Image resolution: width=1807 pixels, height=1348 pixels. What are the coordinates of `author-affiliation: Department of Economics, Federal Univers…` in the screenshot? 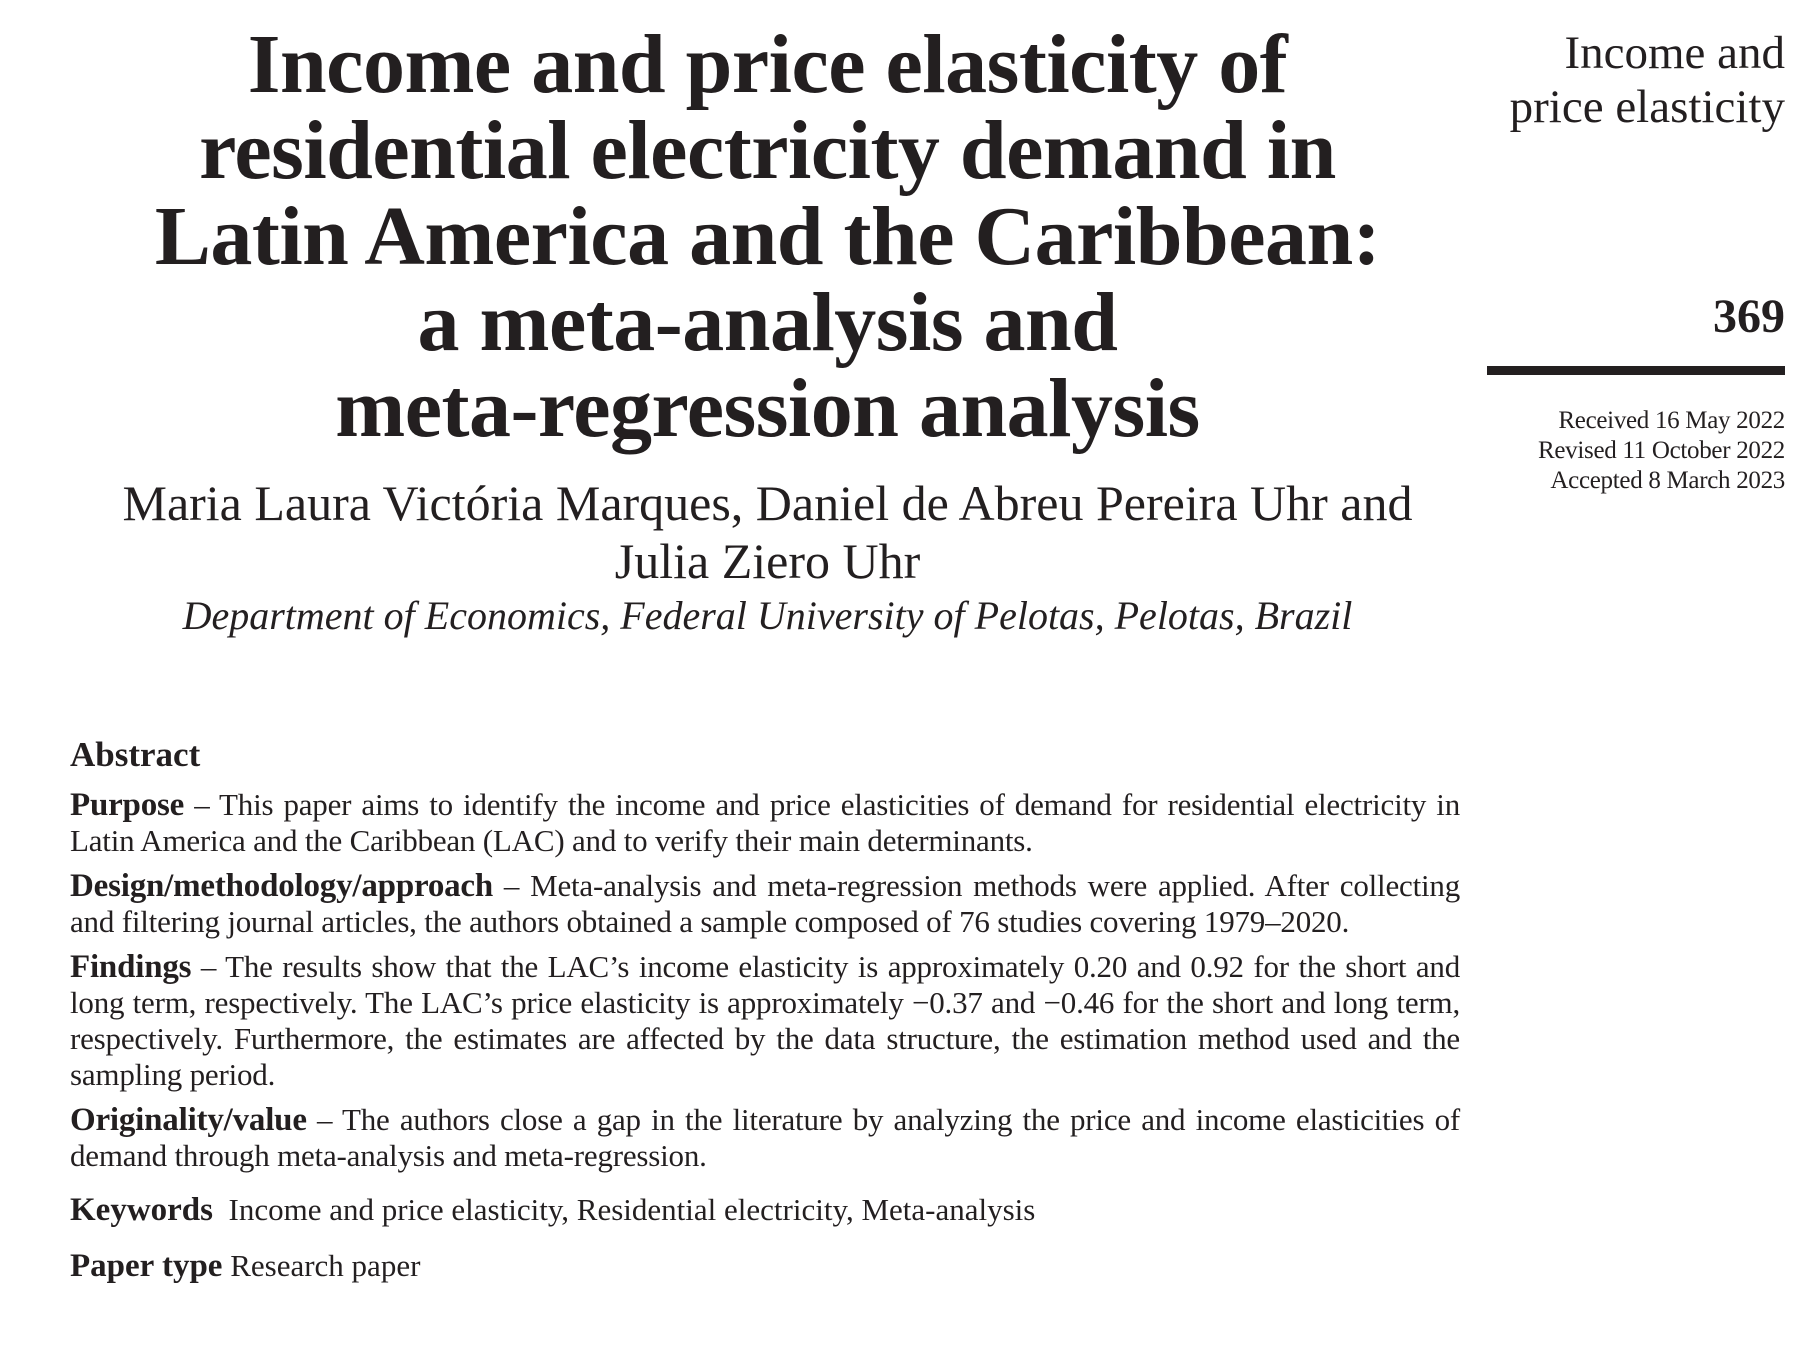 It's located at (767, 615).